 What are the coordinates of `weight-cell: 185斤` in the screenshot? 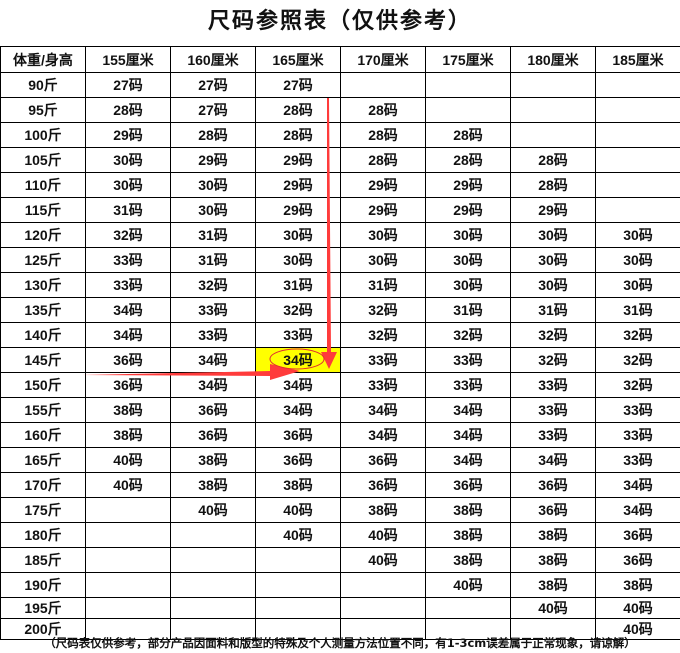 It's located at (43, 560).